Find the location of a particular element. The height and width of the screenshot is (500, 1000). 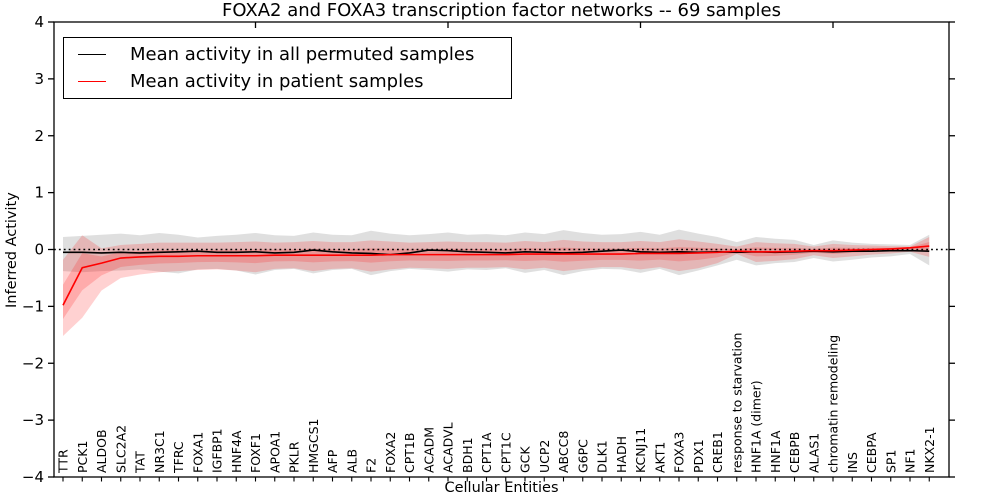

x-tick-label: INS is located at coordinates (852, 462).